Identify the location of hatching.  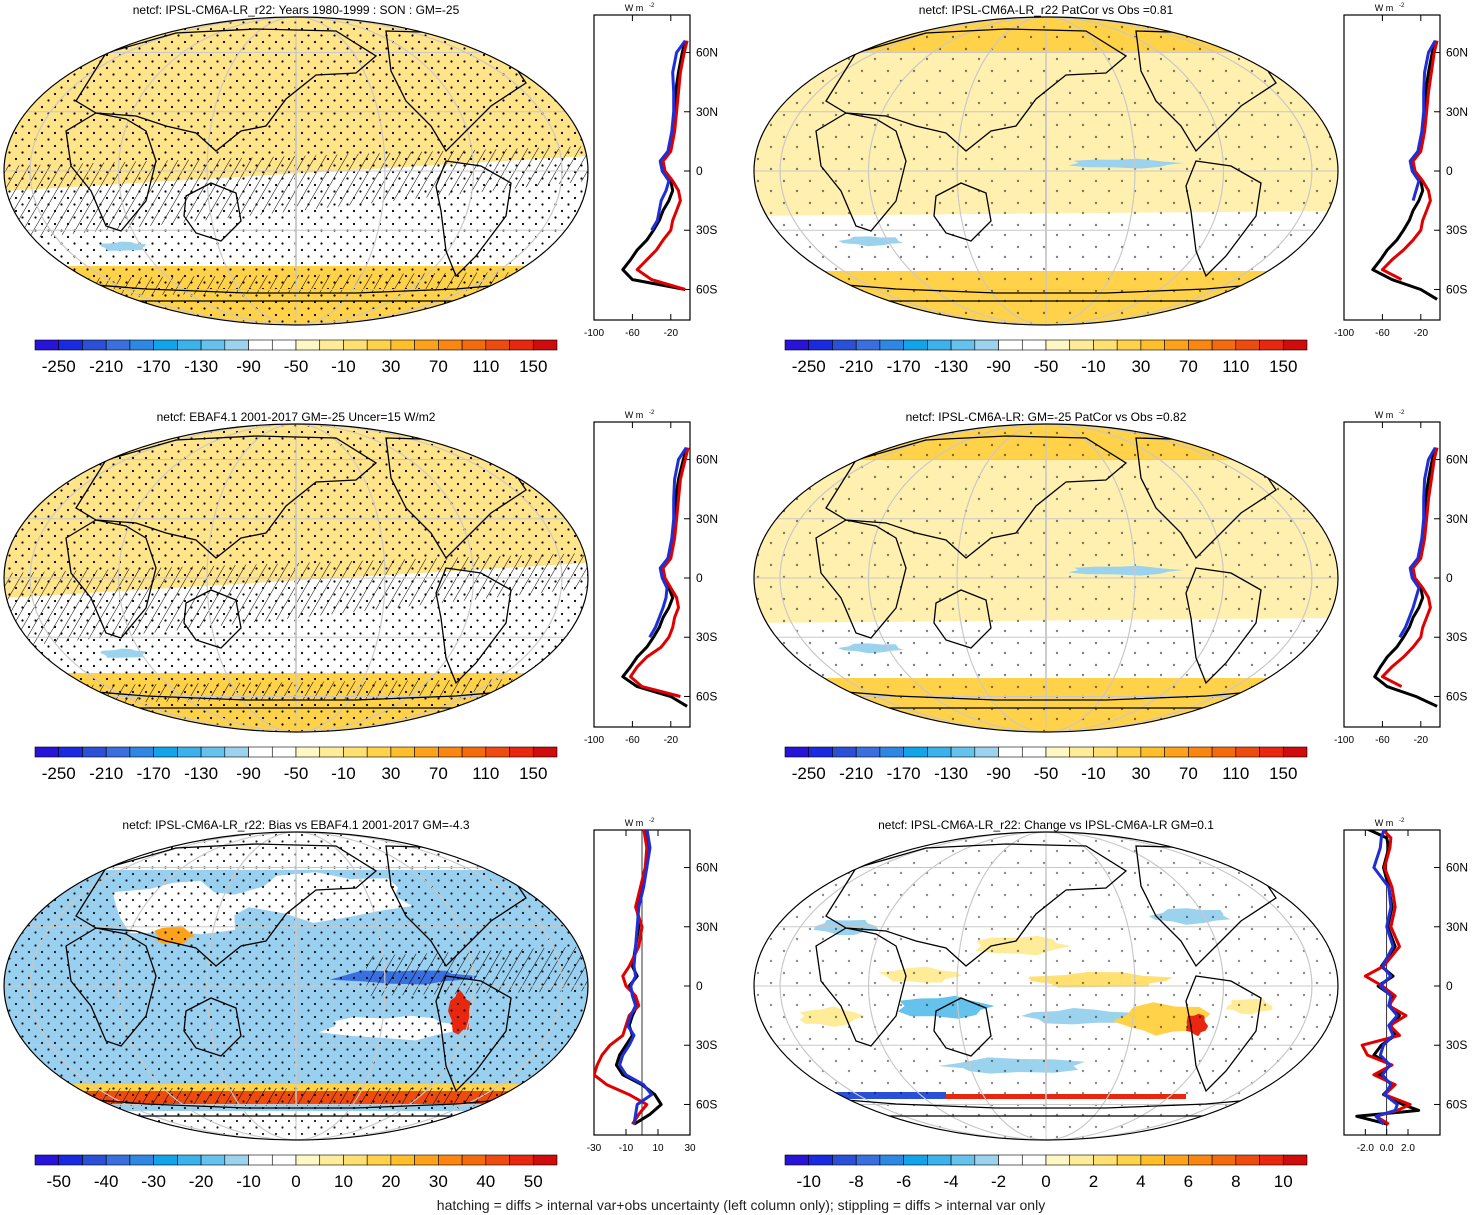
(477, 971).